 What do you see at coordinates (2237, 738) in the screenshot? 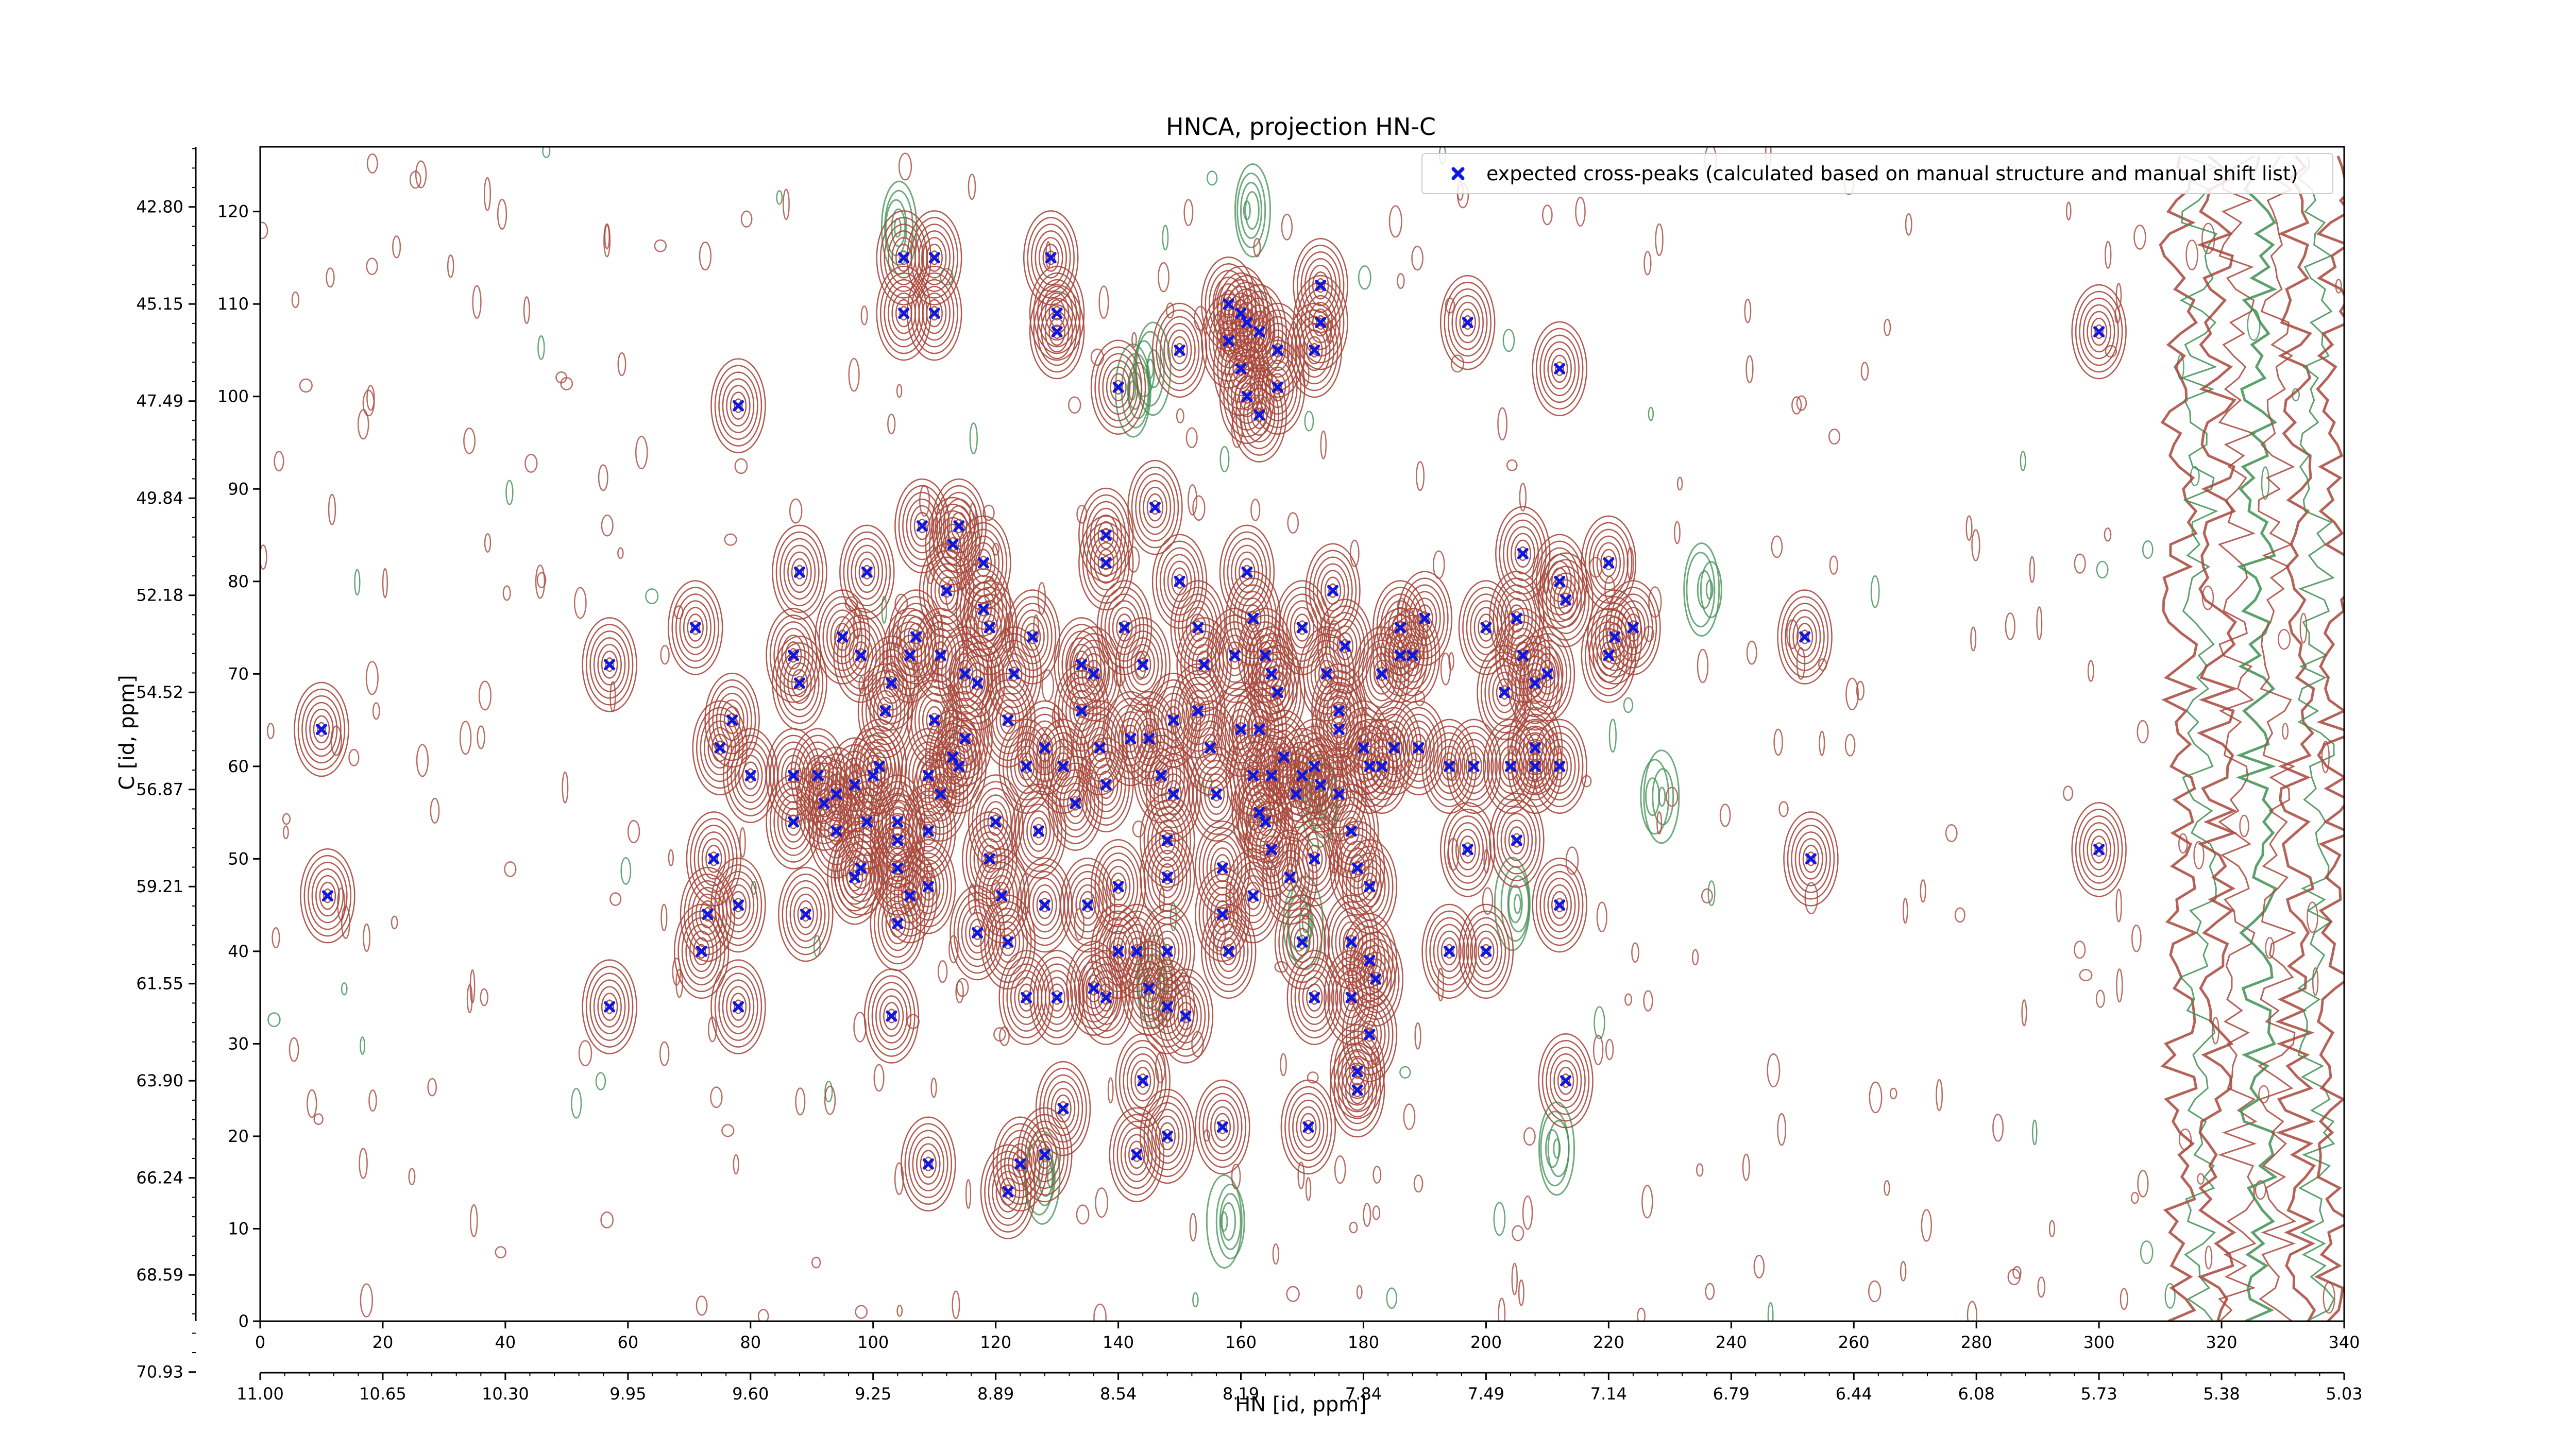
I see `edge-noise-contour` at bounding box center [2237, 738].